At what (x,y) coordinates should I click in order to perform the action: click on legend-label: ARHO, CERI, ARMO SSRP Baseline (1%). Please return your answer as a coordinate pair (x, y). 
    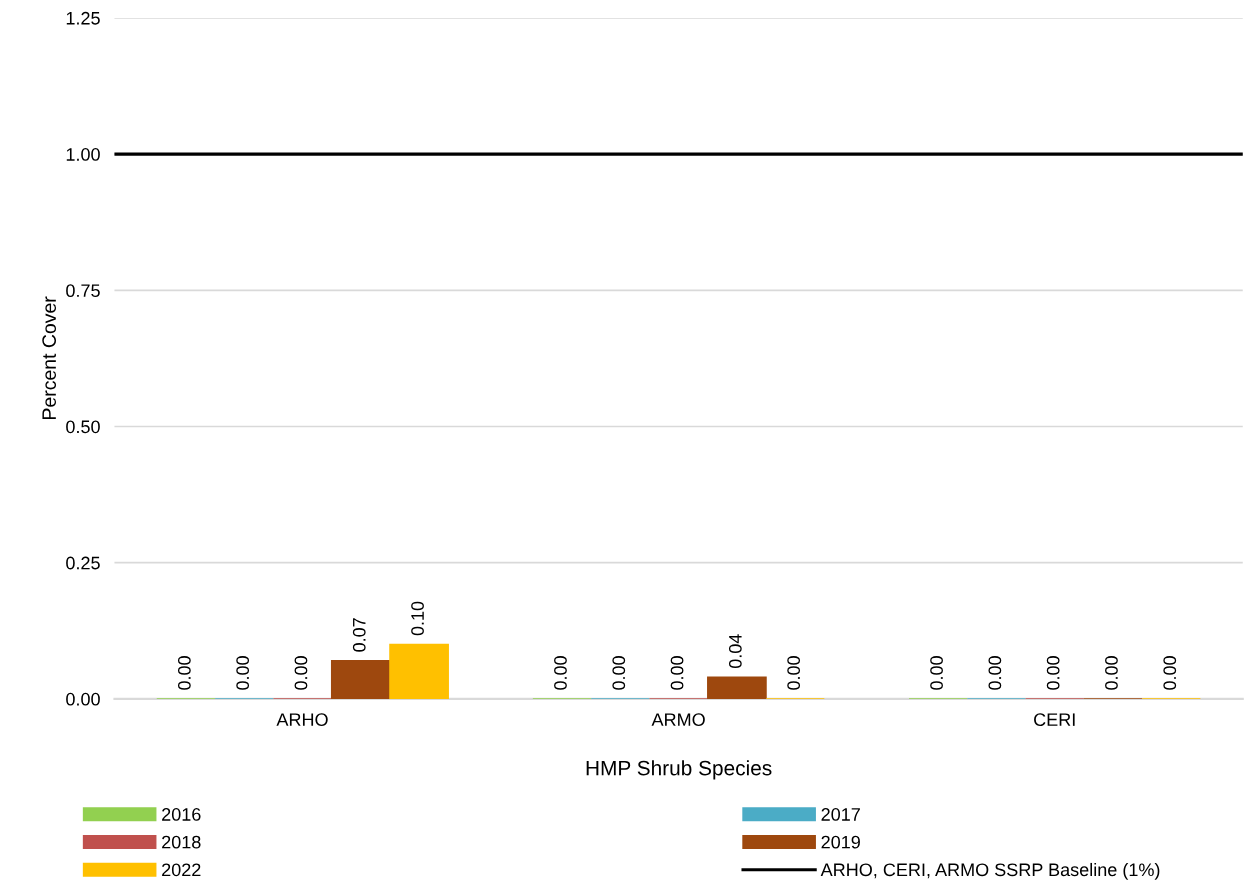
    Looking at the image, I should click on (990, 871).